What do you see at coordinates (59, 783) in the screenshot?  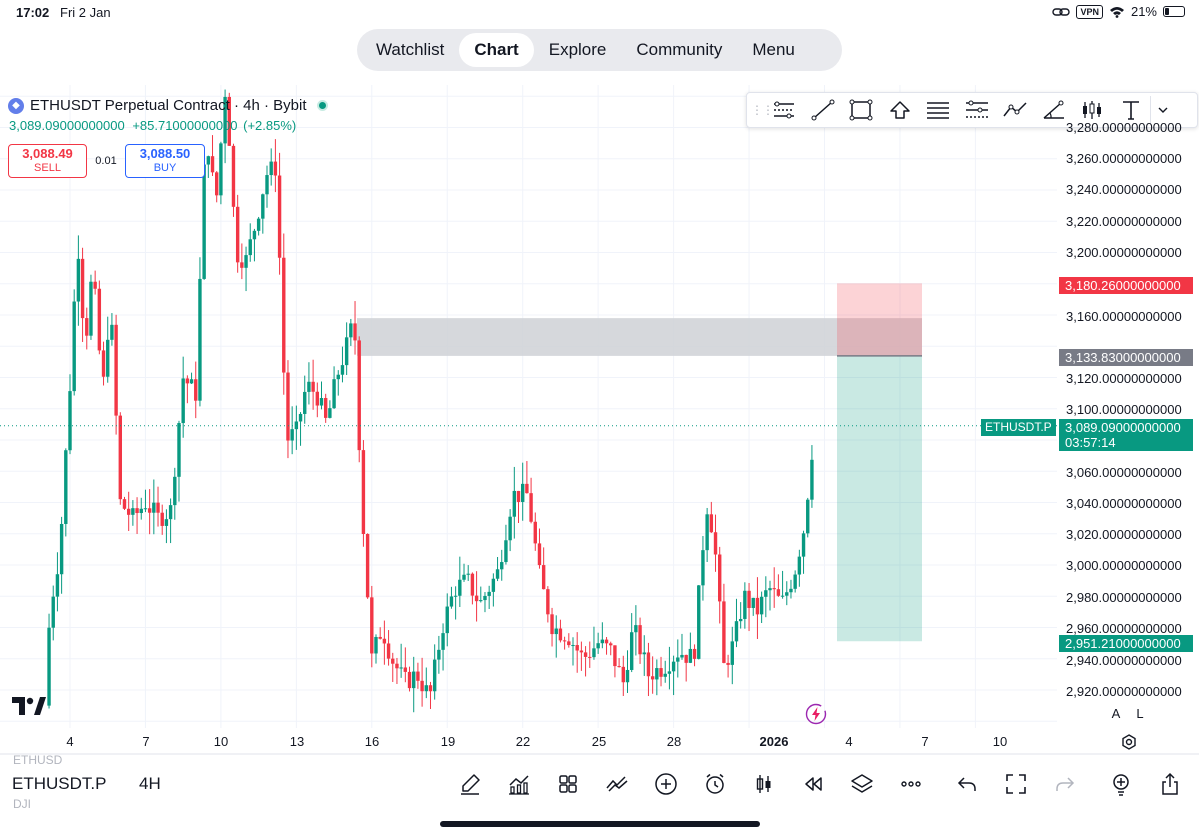 I see `symbol-search-button: ETHUSDT.P` at bounding box center [59, 783].